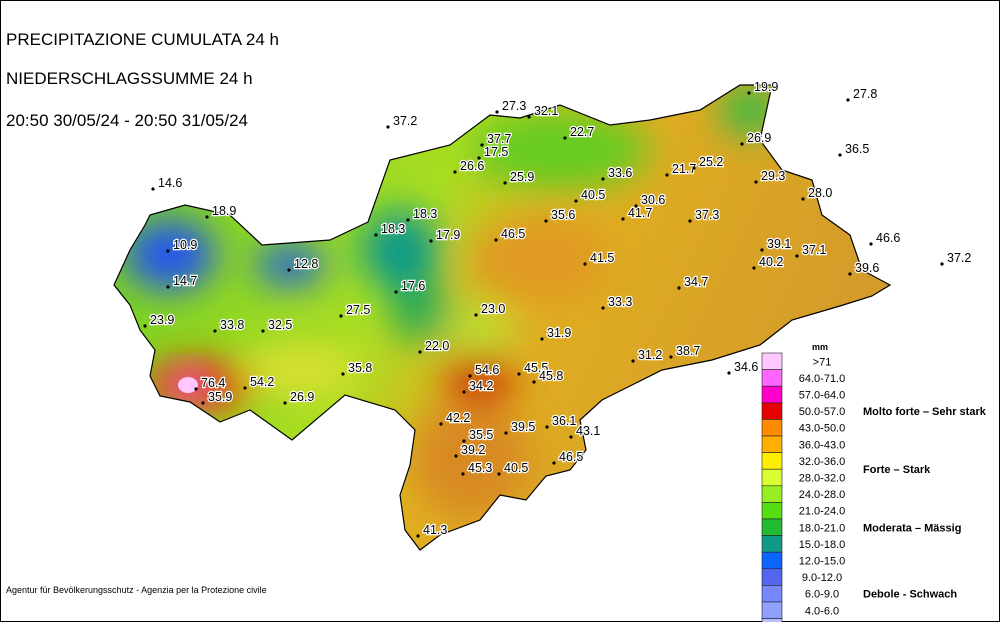 This screenshot has height=627, width=1000. I want to click on legend-label: 57.0-64.0, so click(822, 396).